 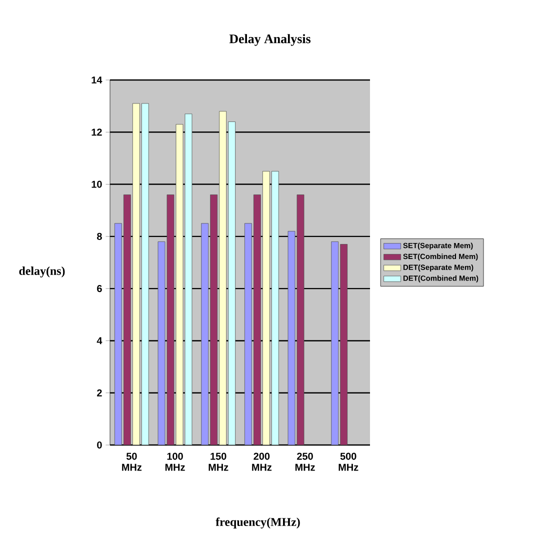 I want to click on y-axis-title: delay(ns), so click(x=42, y=272).